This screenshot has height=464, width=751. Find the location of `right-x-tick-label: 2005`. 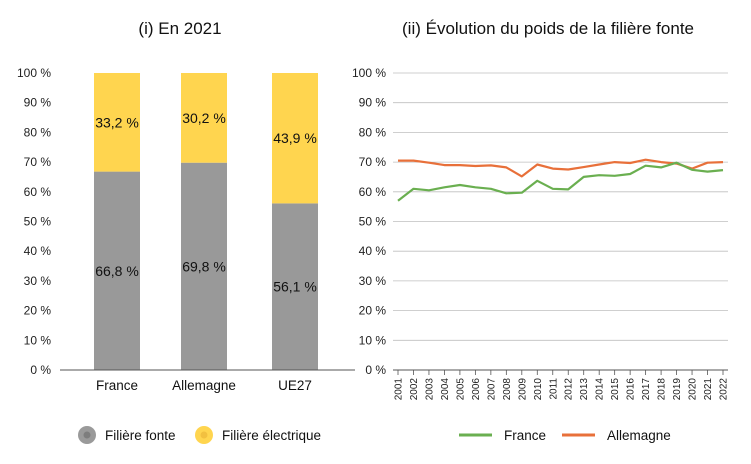

right-x-tick-label: 2005 is located at coordinates (460, 389).